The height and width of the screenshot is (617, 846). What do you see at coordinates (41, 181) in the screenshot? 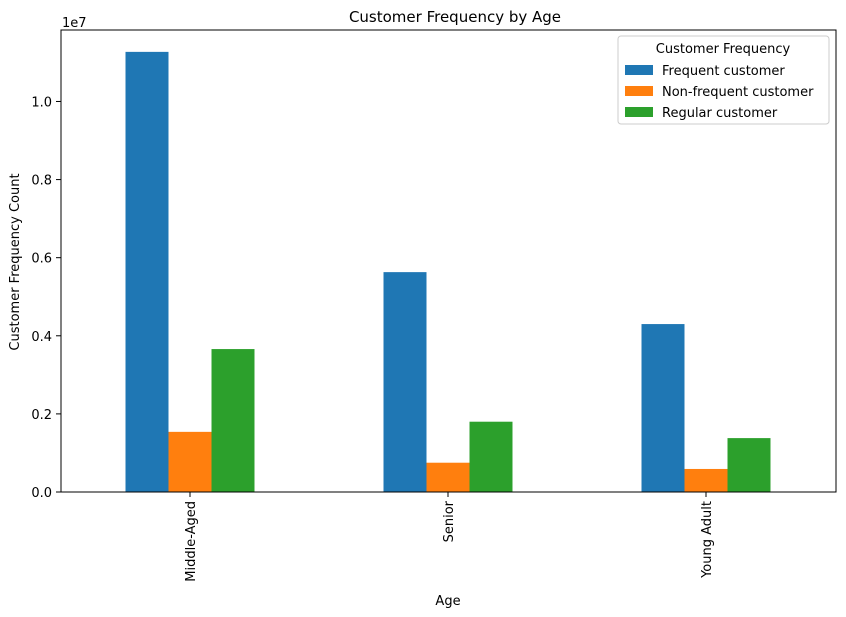
I see `y-tick-label: 0.8` at bounding box center [41, 181].